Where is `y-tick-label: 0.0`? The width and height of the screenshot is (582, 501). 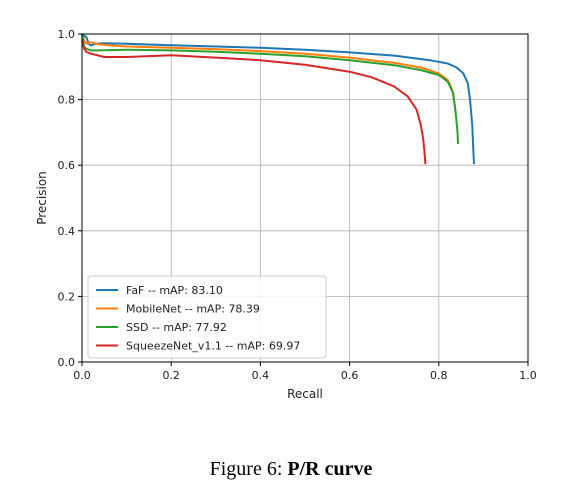 y-tick-label: 0.0 is located at coordinates (67, 362).